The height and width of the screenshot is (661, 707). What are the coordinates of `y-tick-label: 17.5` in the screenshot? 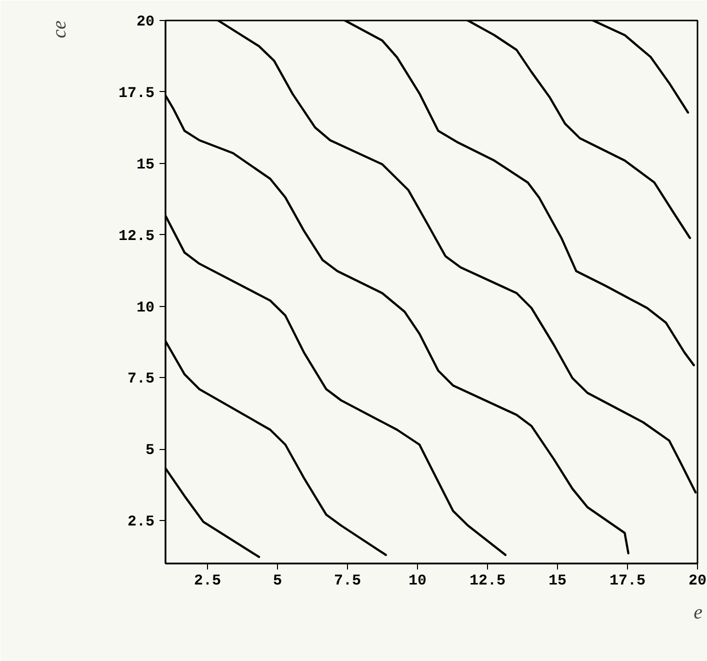 It's located at (136, 93).